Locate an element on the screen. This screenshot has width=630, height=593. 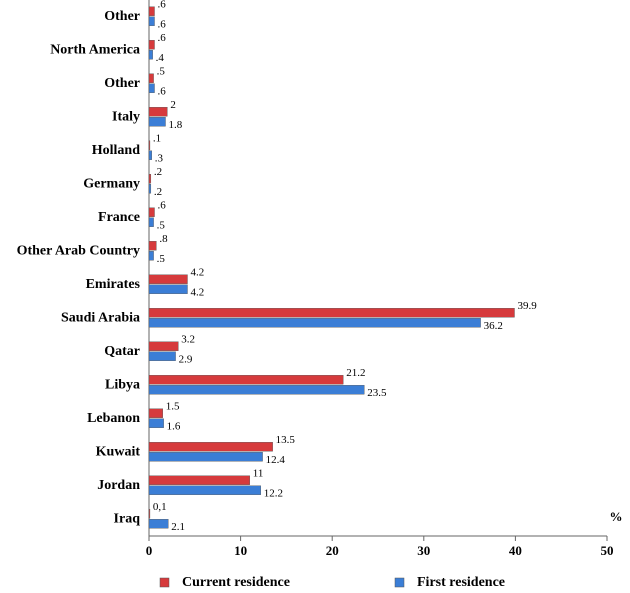
value-label: 1.6 is located at coordinates (174, 426).